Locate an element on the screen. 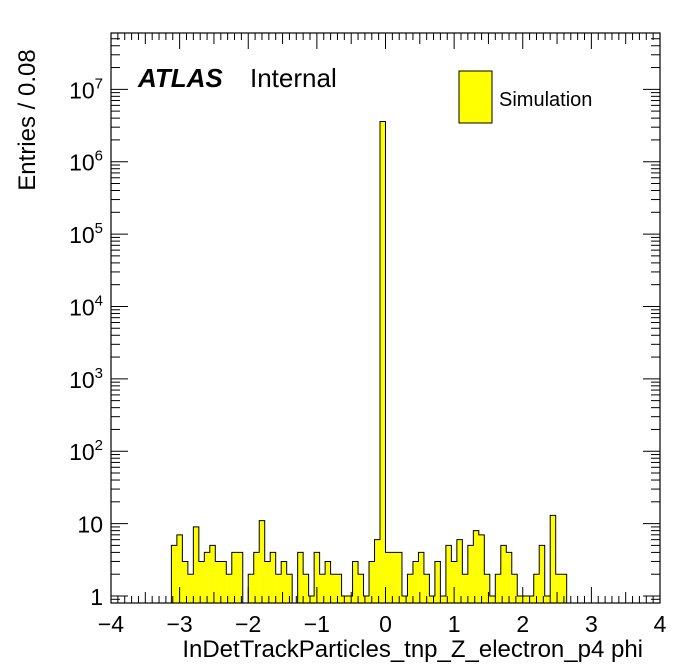 The image size is (696, 672). x-tick-label: 1 is located at coordinates (454, 624).